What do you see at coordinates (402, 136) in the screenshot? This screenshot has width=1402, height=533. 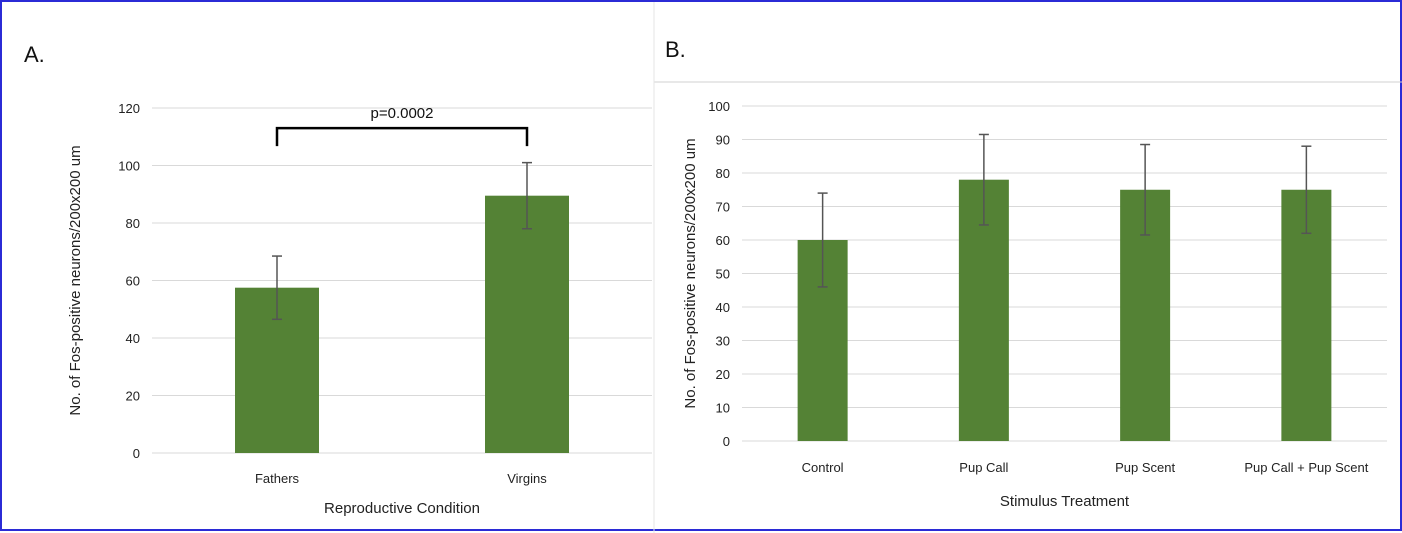 I see `significance-bracket` at bounding box center [402, 136].